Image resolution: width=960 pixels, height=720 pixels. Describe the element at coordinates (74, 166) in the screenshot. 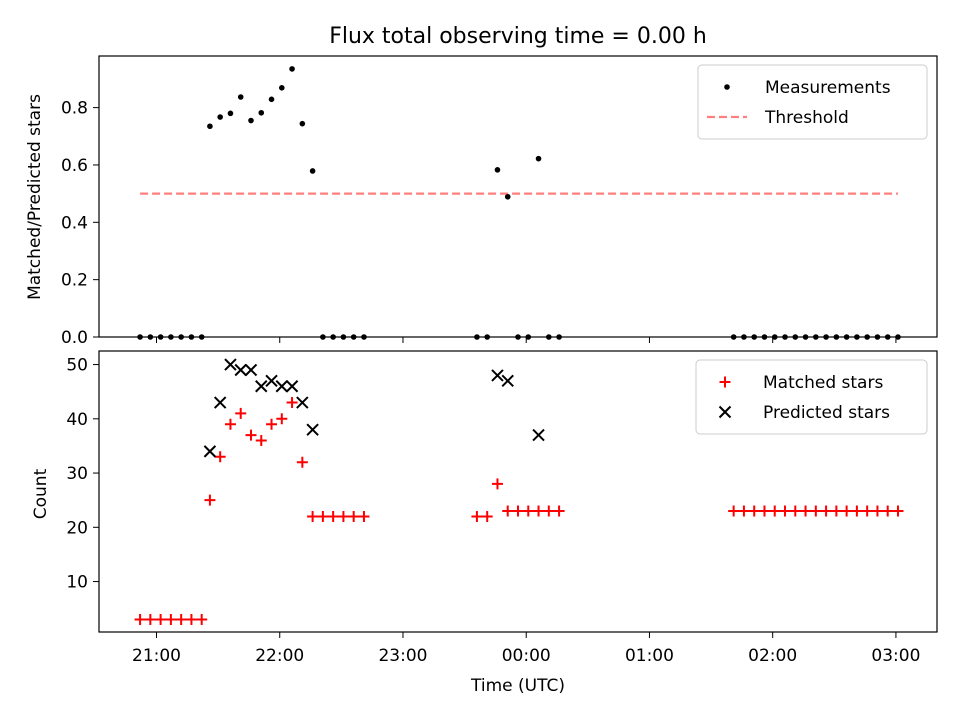

I see `ratio-y-tick-label: 0.6` at that location.